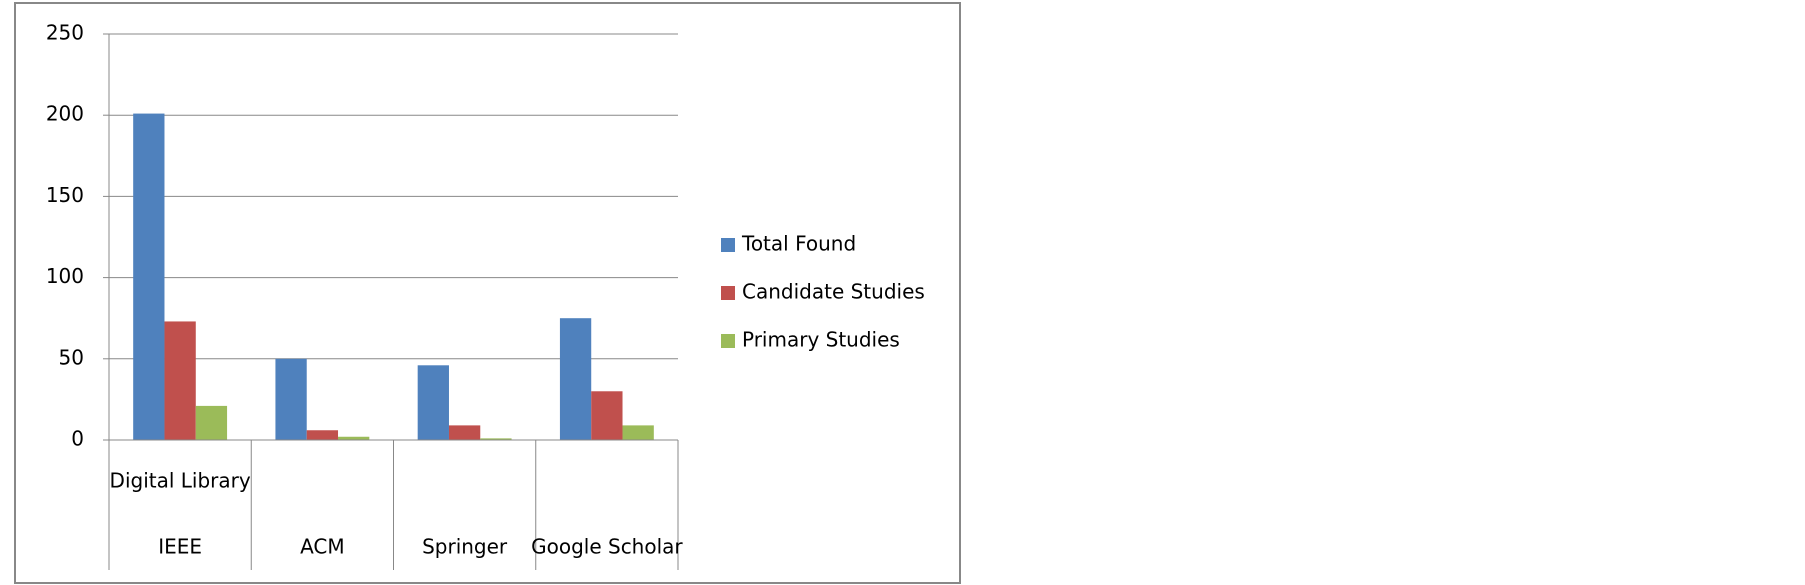 This screenshot has height=585, width=1805. I want to click on x-tick-label: Springer, so click(465, 547).